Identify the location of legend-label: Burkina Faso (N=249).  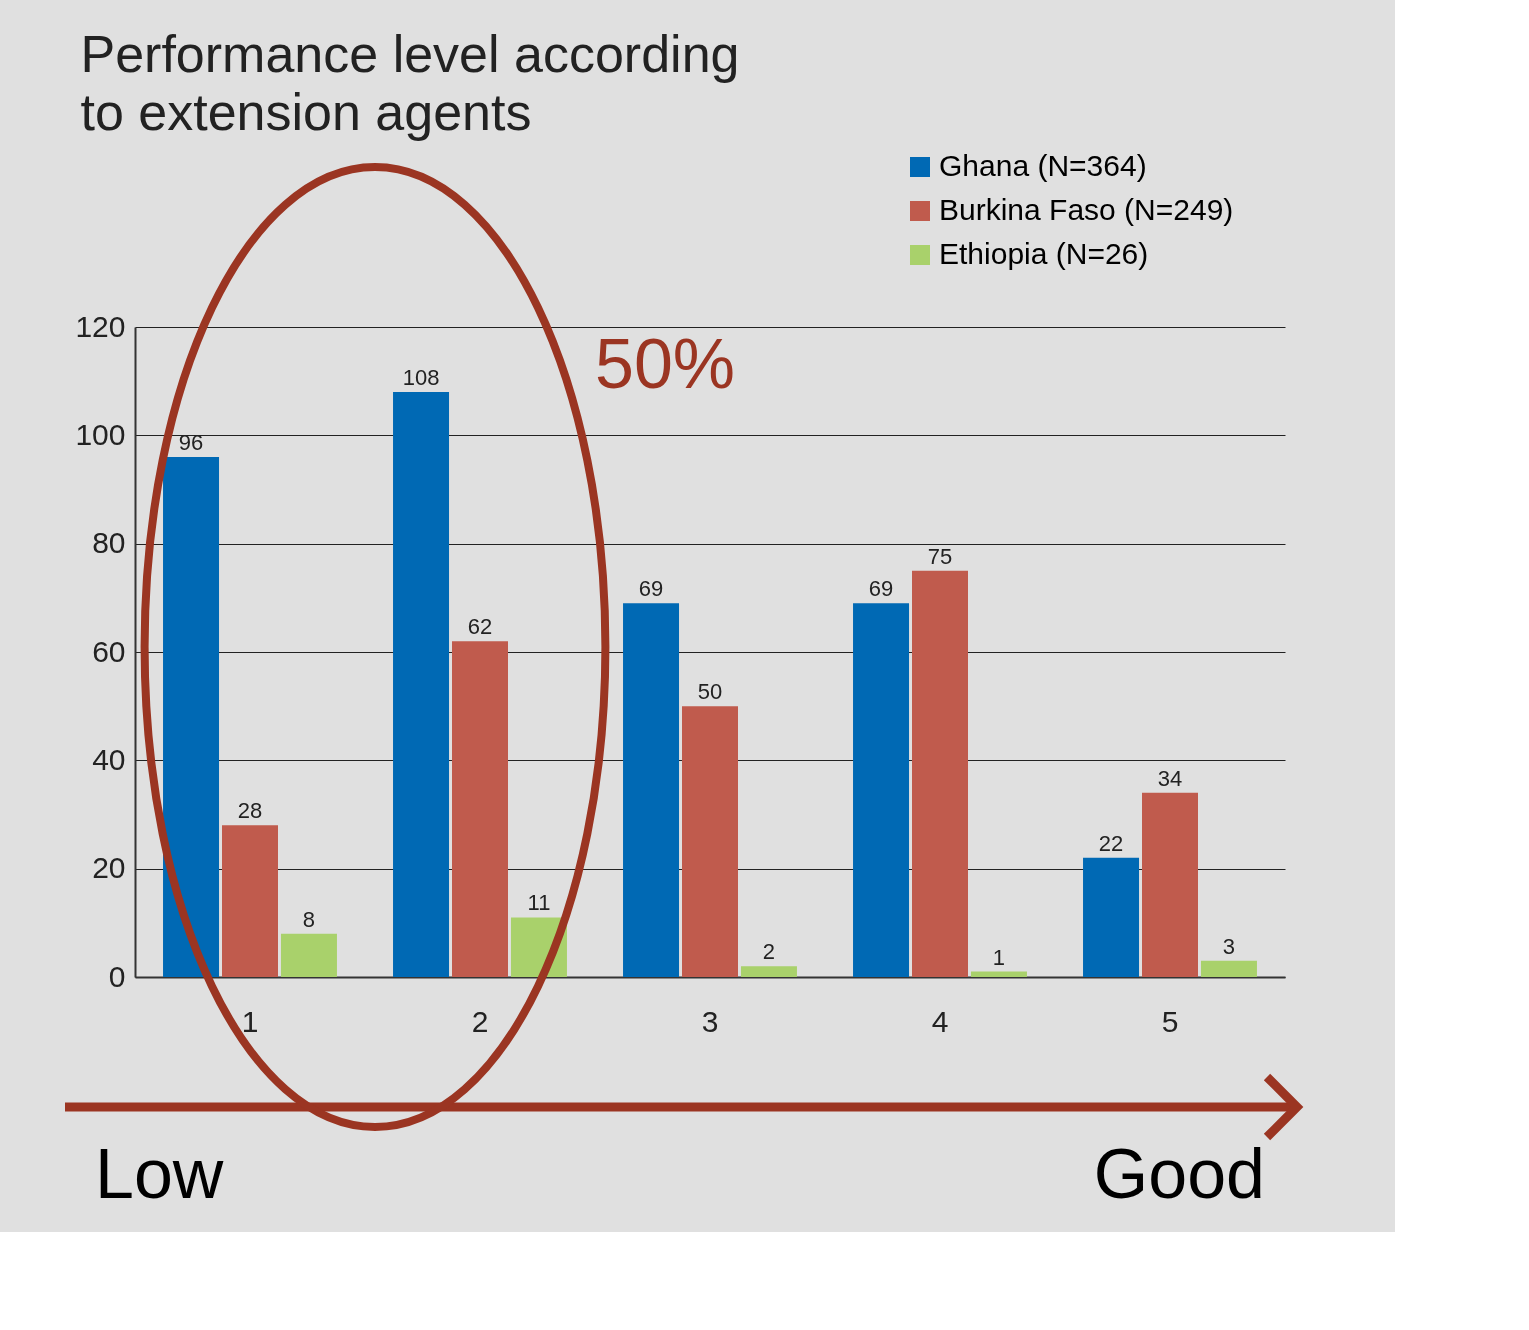
(1086, 209).